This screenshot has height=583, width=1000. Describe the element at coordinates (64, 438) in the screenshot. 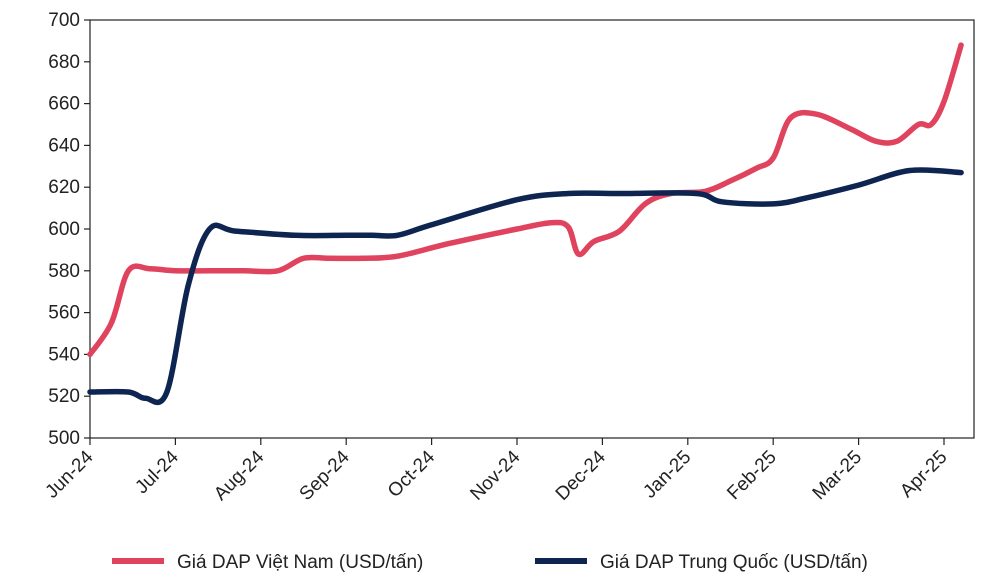

I see `y-tick-label: 500` at that location.